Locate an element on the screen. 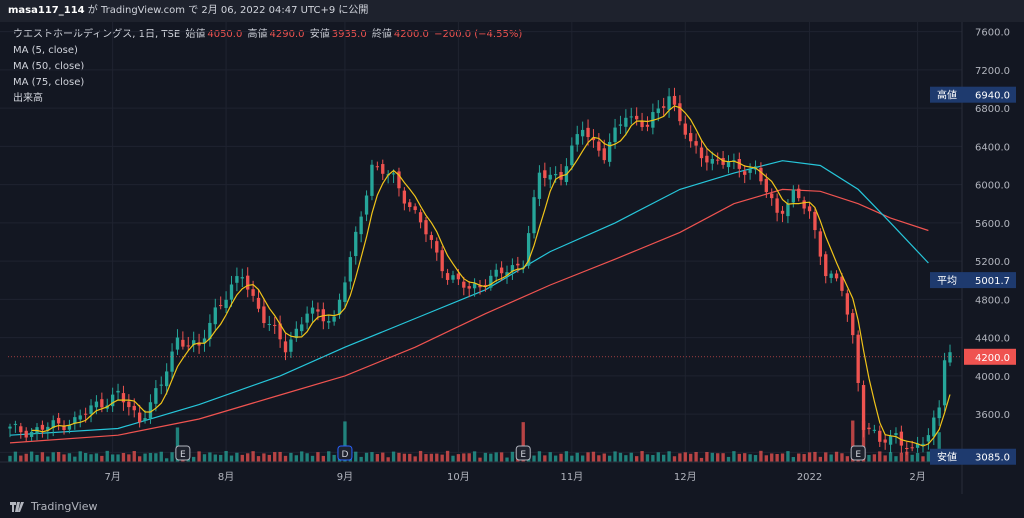  tradingview-brand: TradingView is located at coordinates (53, 506).